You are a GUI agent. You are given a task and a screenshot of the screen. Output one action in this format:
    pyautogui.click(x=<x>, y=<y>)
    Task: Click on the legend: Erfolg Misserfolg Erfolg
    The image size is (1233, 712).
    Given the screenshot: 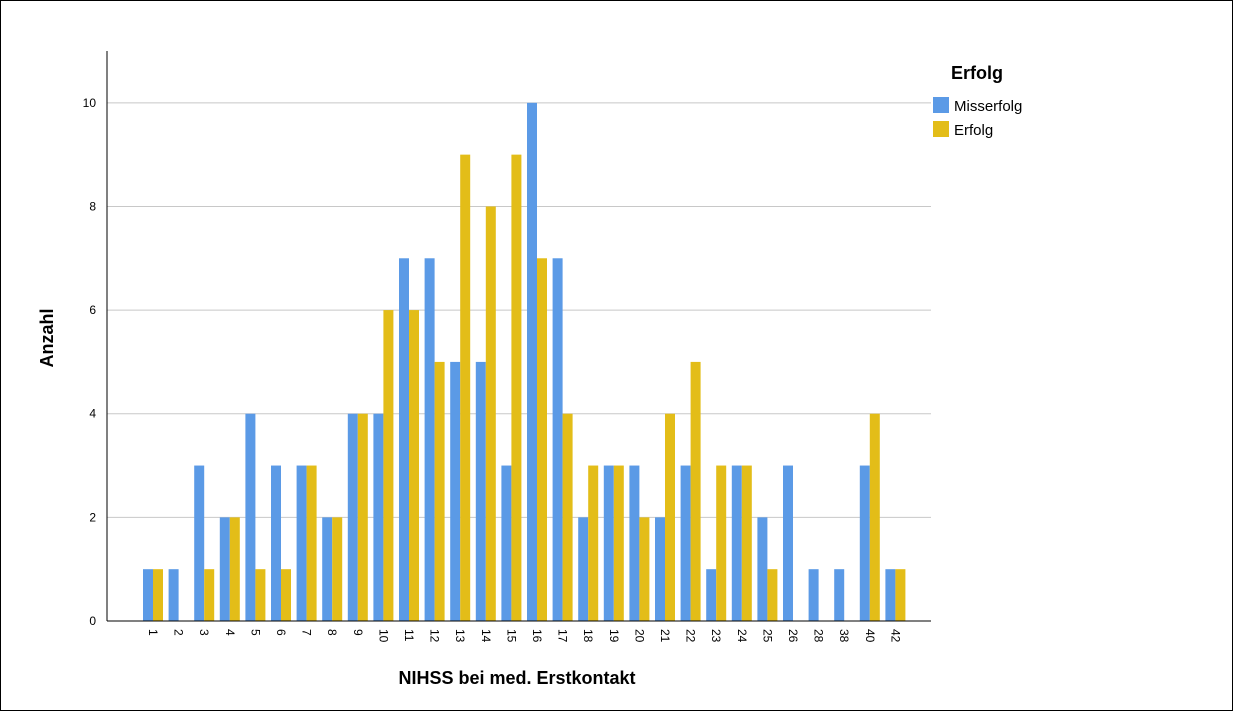 What is the action you would take?
    pyautogui.click(x=977, y=101)
    